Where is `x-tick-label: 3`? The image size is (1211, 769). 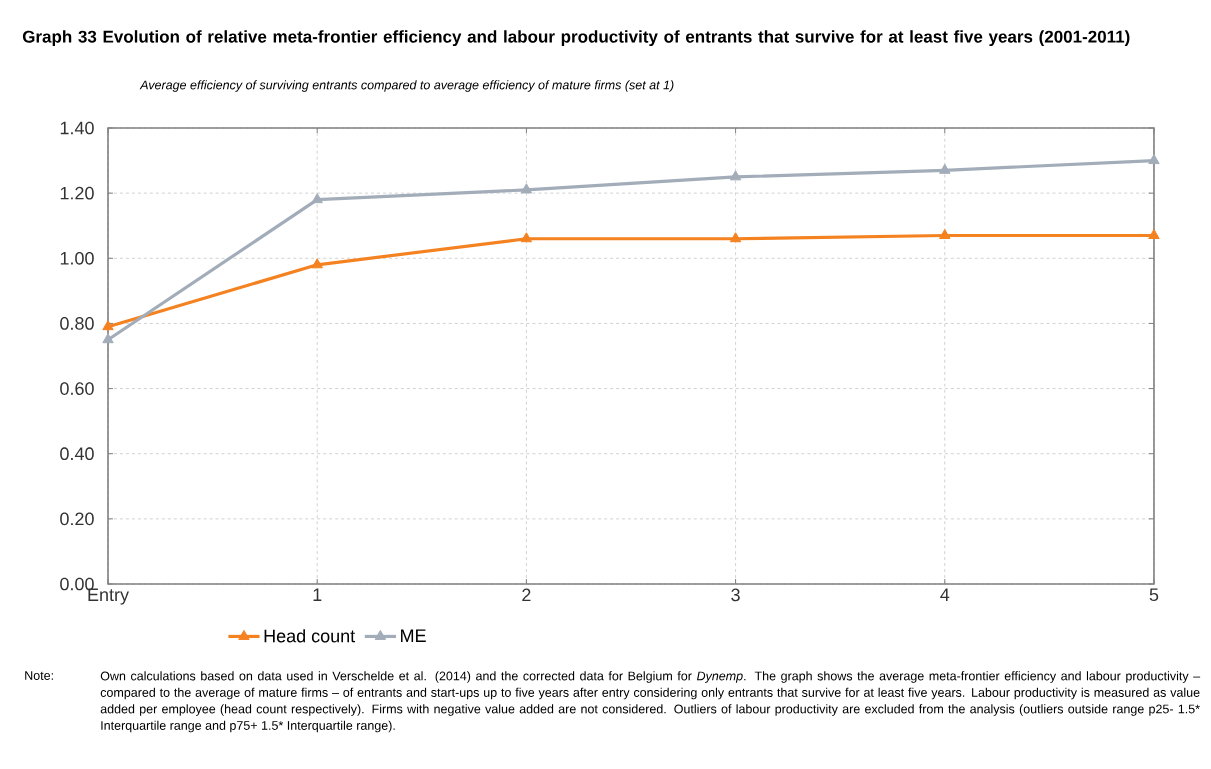 x-tick-label: 3 is located at coordinates (735, 595).